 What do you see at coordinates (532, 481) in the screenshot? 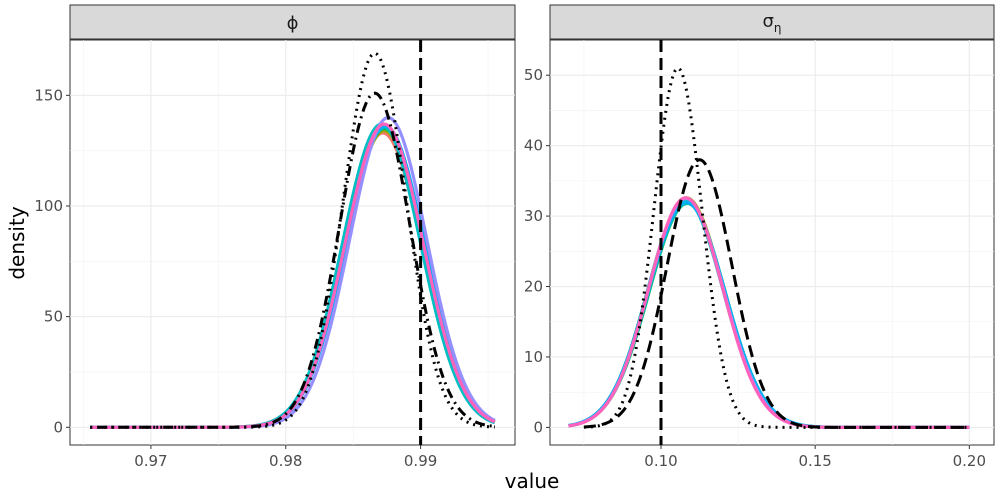
I see `x-axis-title: value` at bounding box center [532, 481].